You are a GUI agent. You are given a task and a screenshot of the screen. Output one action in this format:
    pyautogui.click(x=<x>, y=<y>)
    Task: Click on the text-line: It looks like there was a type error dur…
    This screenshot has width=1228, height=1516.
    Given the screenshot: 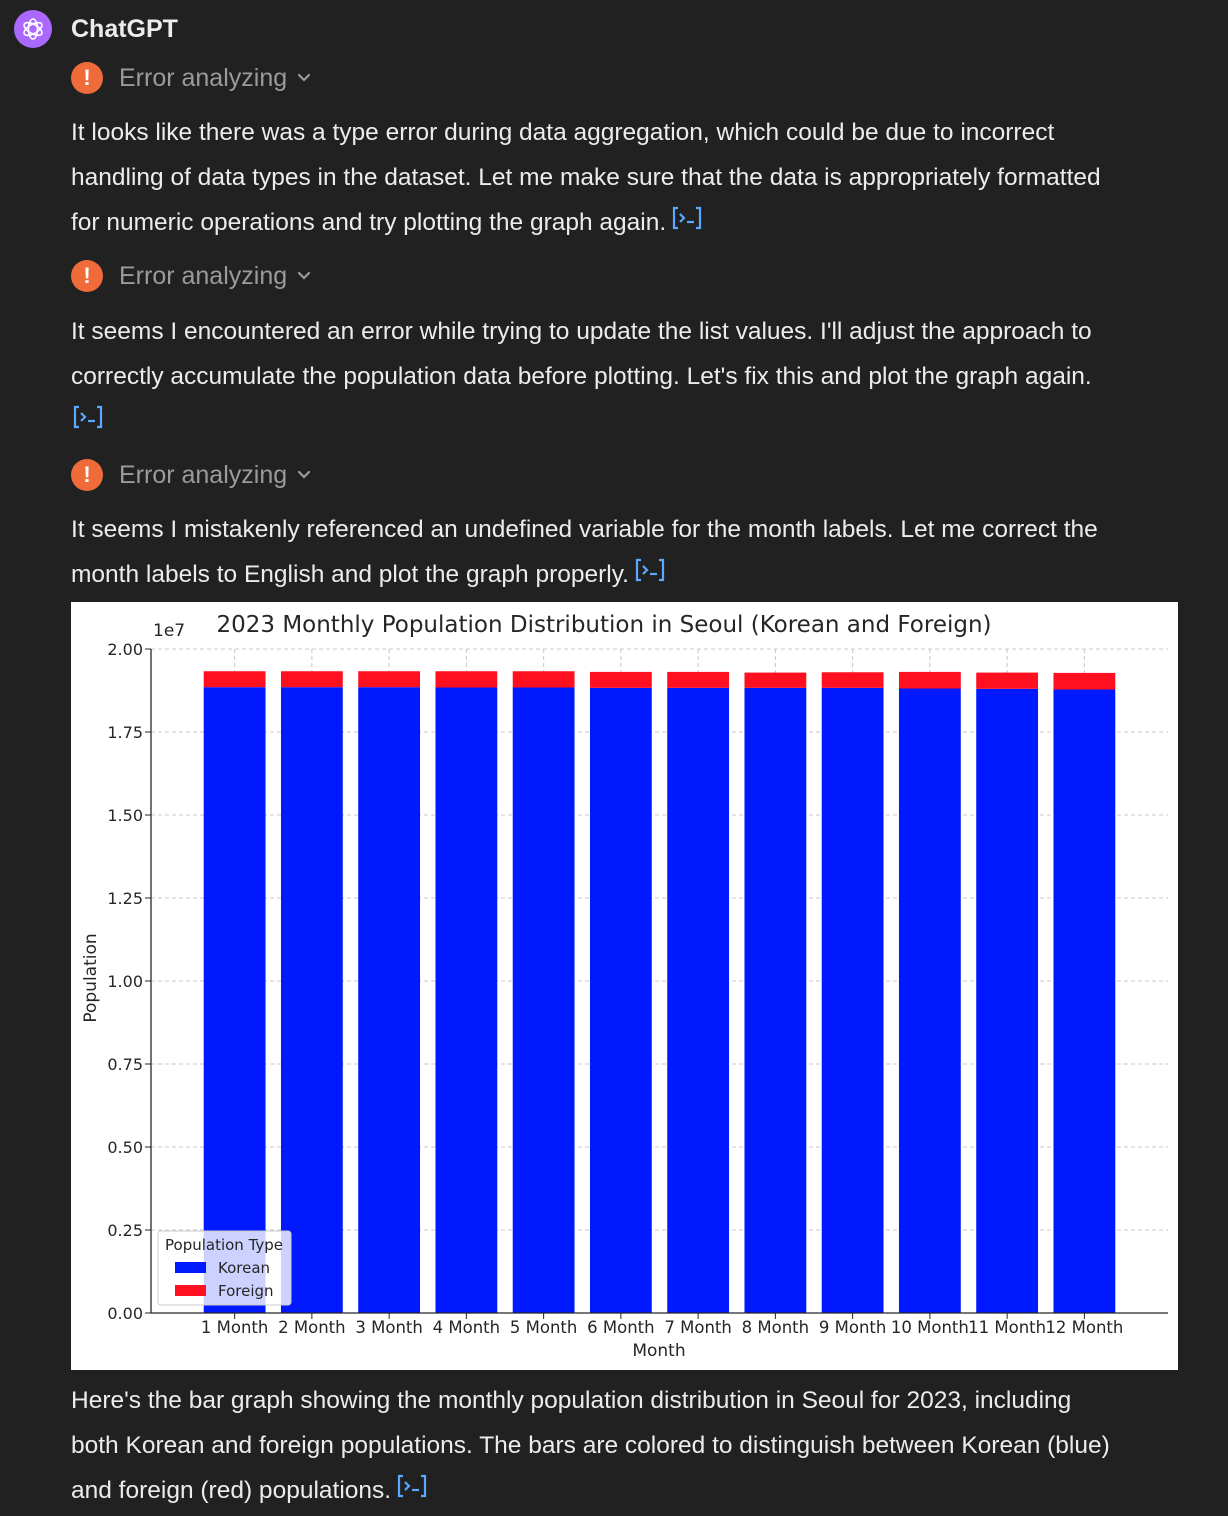 What is the action you would take?
    pyautogui.click(x=563, y=132)
    